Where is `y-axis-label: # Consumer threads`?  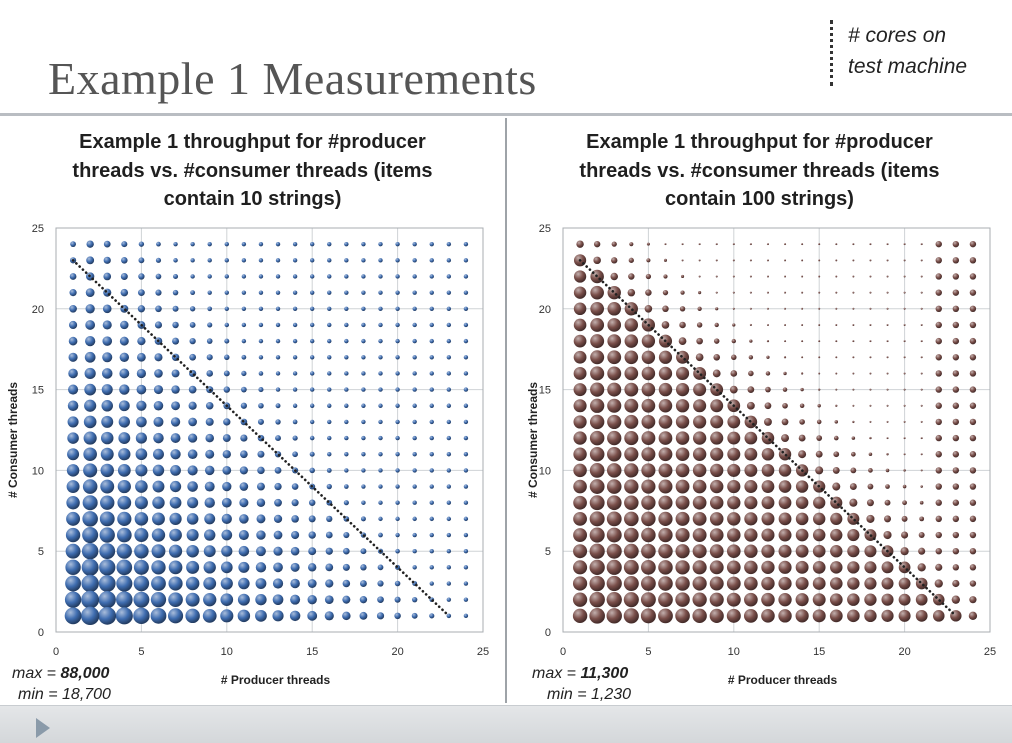
y-axis-label: # Consumer threads is located at coordinates (533, 440).